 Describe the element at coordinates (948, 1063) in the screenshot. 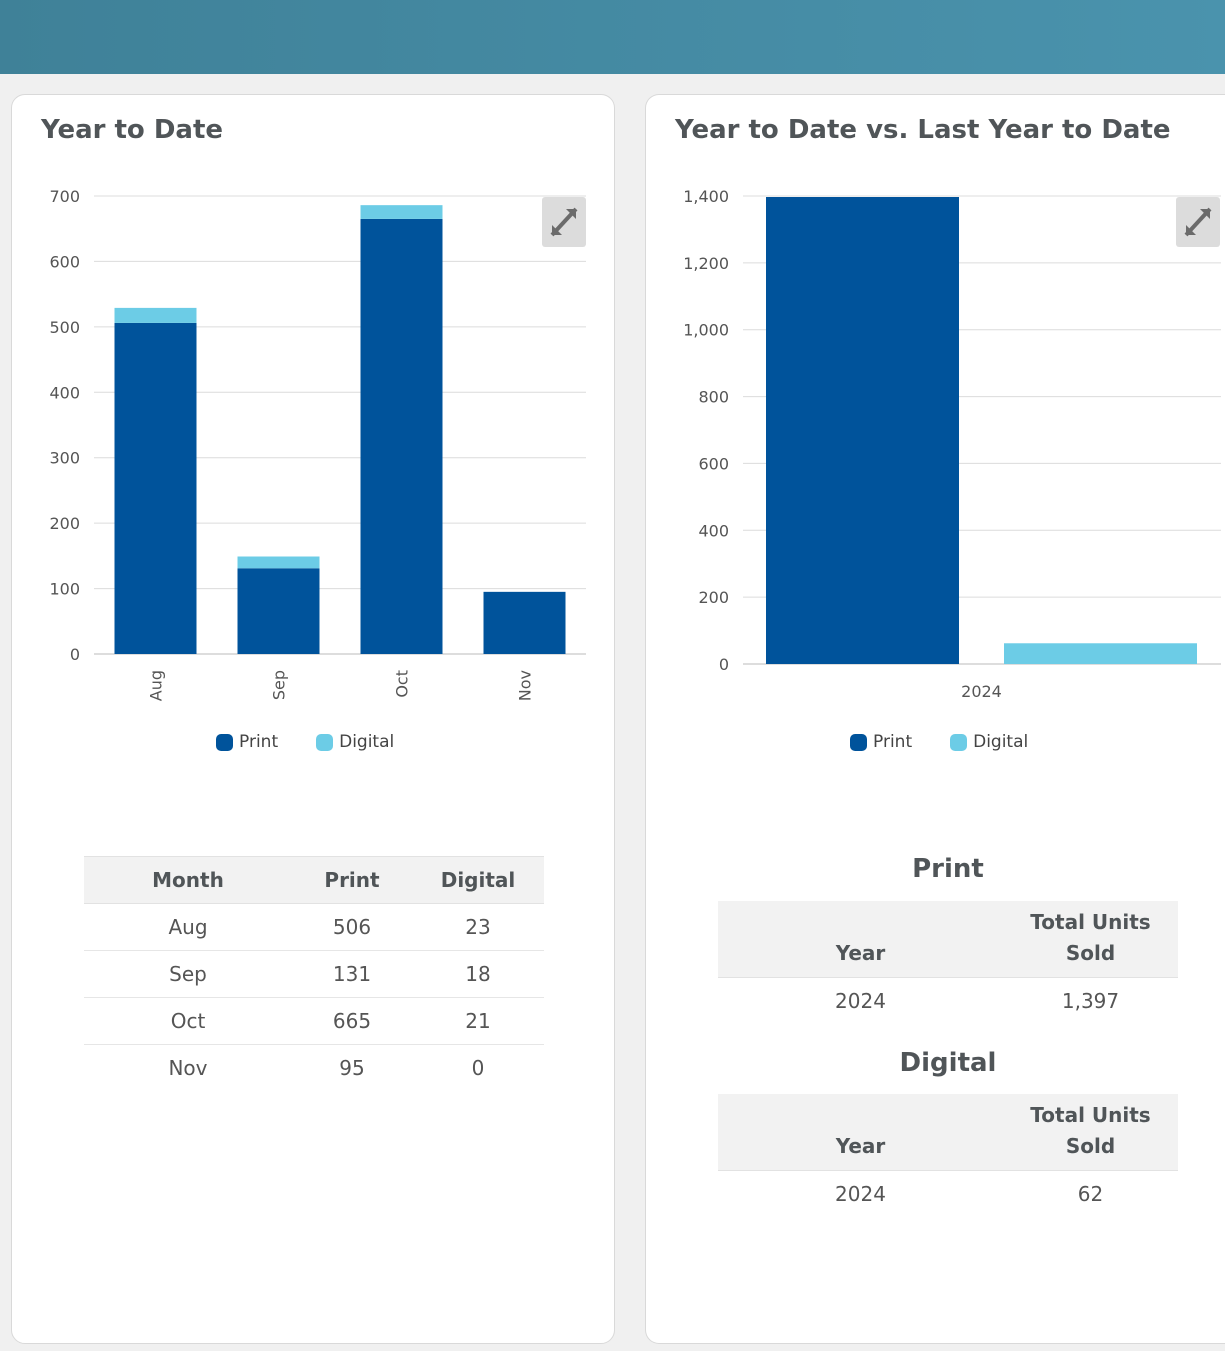

I see `digital-section-title: Digital` at that location.